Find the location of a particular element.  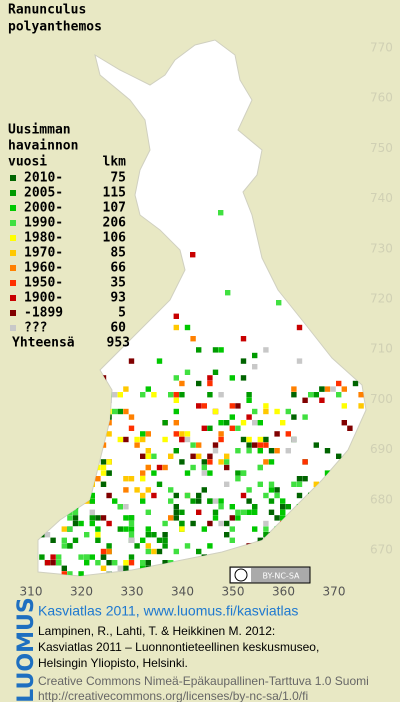

grid-y-label: 740 is located at coordinates (381, 198).